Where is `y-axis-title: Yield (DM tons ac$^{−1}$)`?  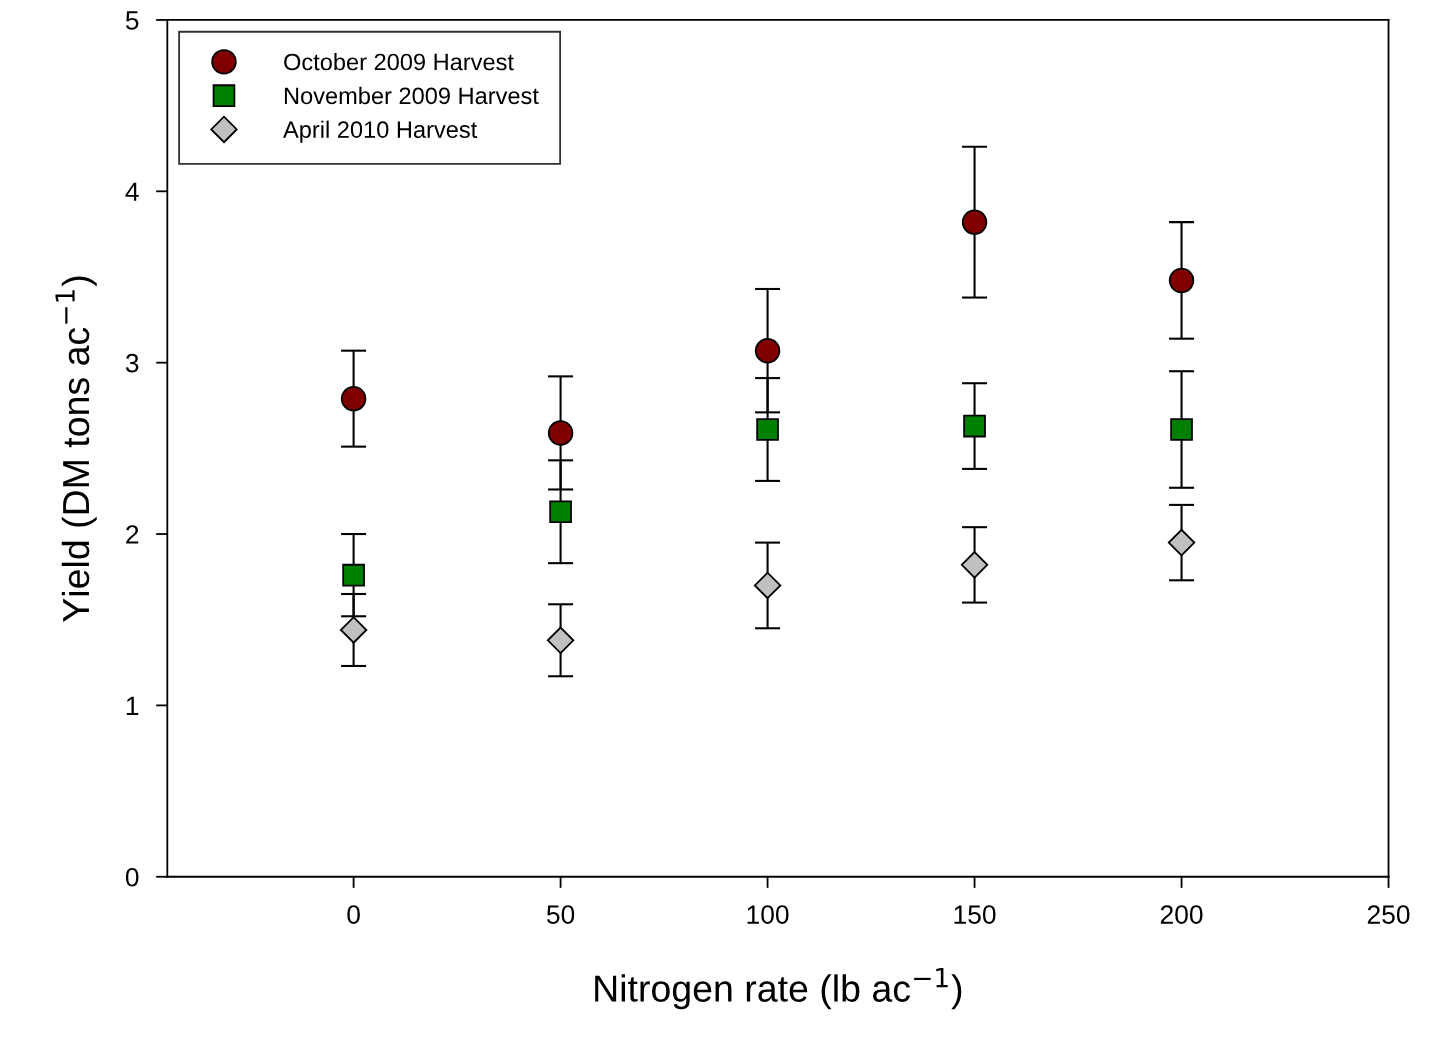 y-axis-title: Yield (DM tons ac$^{−1}$) is located at coordinates (76, 449).